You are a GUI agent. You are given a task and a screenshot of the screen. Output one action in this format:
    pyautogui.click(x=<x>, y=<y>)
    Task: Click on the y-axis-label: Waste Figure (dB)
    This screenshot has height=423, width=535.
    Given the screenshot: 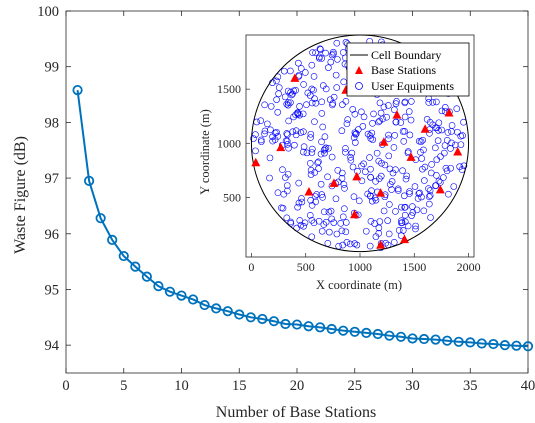 What is the action you would take?
    pyautogui.click(x=20, y=195)
    